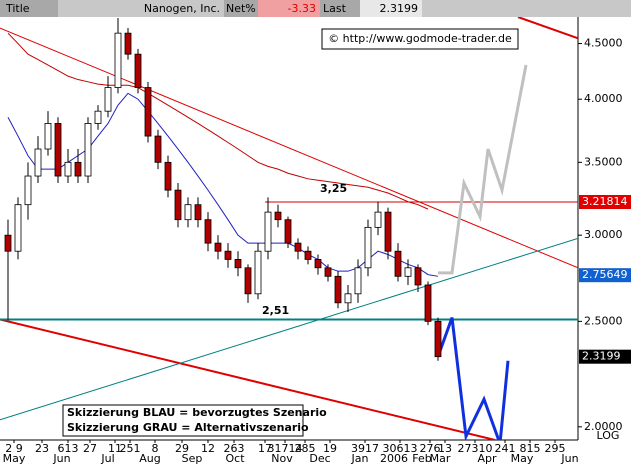 Image resolution: width=631 pixels, height=464 pixels. I want to click on x-tick-label: 8, so click(155, 448).